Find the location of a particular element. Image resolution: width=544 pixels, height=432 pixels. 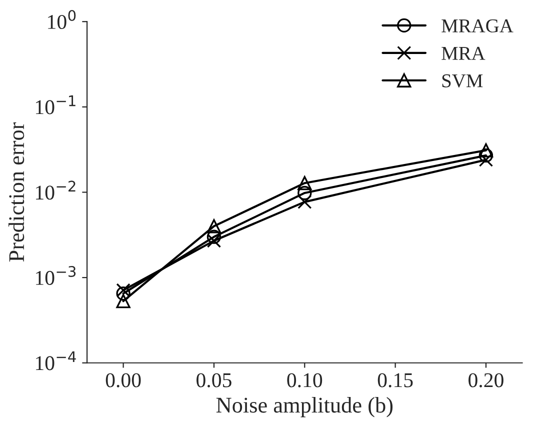

y-tick-label: 10$^{−4}$ is located at coordinates (56, 360).